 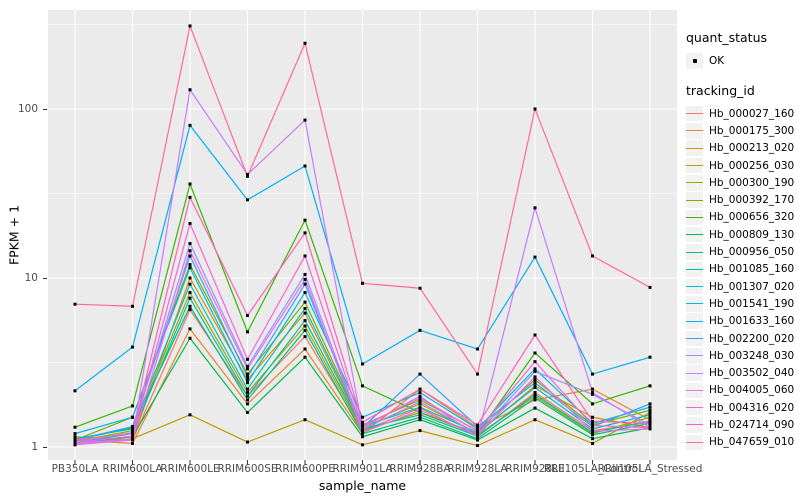 What do you see at coordinates (717, 61) in the screenshot?
I see `legend-item-label: OK` at bounding box center [717, 61].